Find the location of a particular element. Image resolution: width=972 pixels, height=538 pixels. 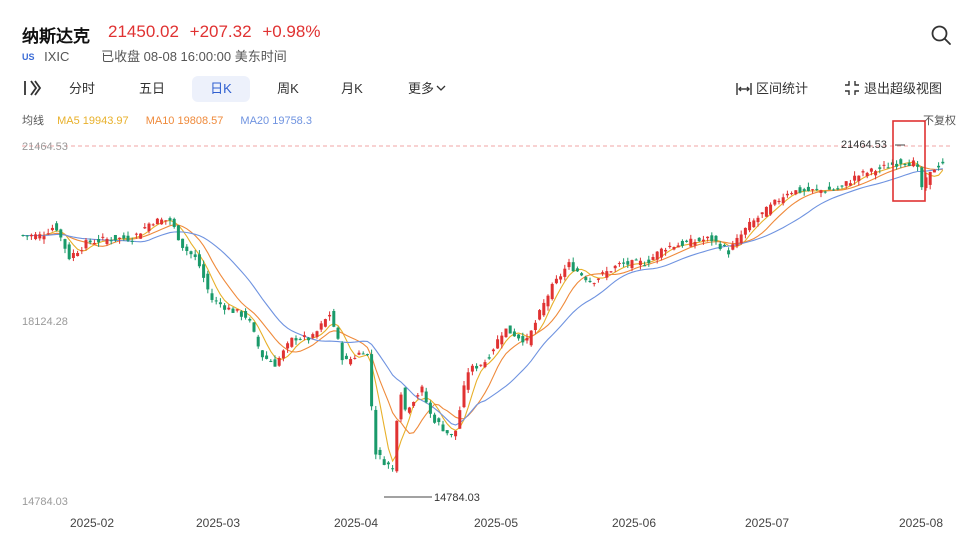

x-tick-2025-08: 2025-08 is located at coordinates (921, 523).